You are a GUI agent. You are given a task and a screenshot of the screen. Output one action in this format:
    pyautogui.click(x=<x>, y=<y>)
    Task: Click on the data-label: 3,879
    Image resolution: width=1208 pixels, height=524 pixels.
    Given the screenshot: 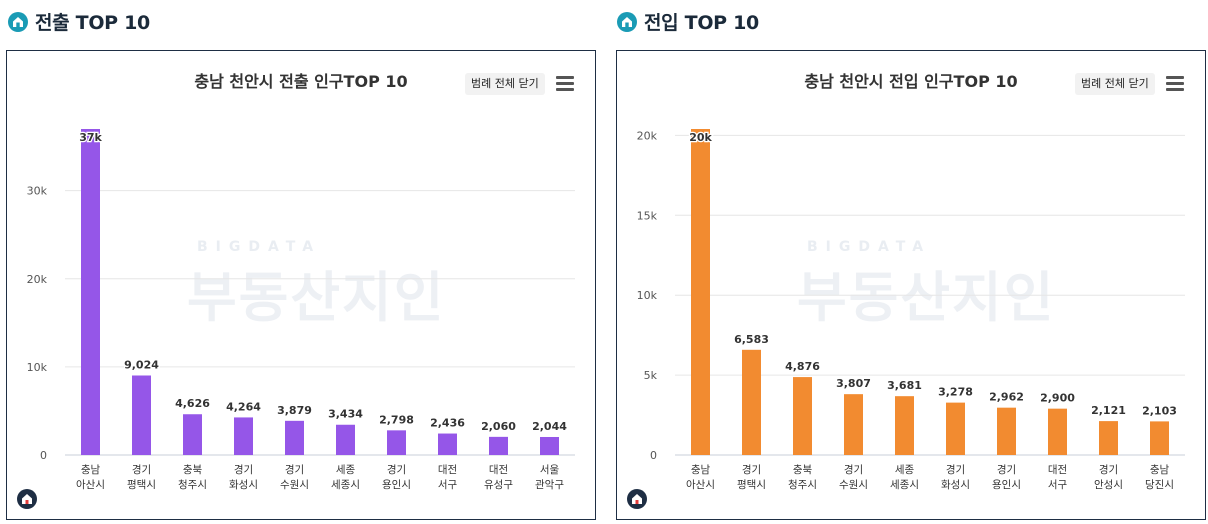 What is the action you would take?
    pyautogui.click(x=294, y=410)
    